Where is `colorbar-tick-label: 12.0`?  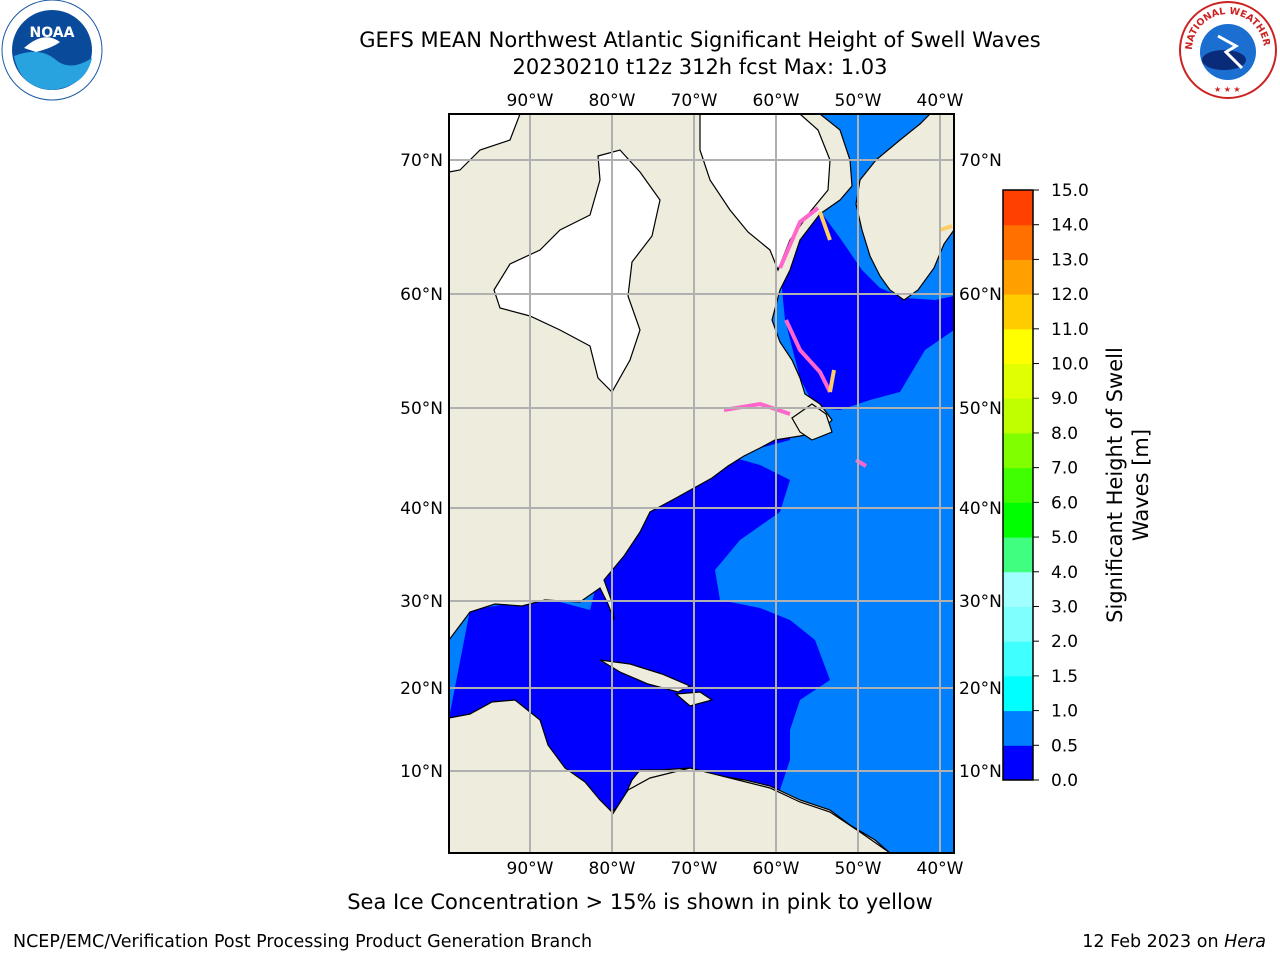
colorbar-tick-label: 12.0 is located at coordinates (1070, 295).